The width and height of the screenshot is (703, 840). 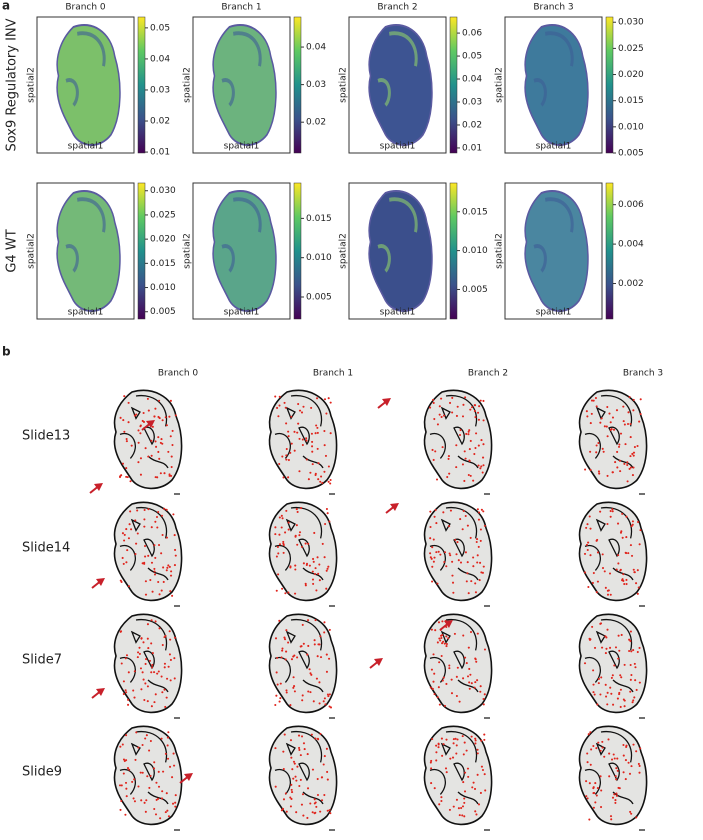 I want to click on colorbar-tick-label: 0.006, so click(x=631, y=205).